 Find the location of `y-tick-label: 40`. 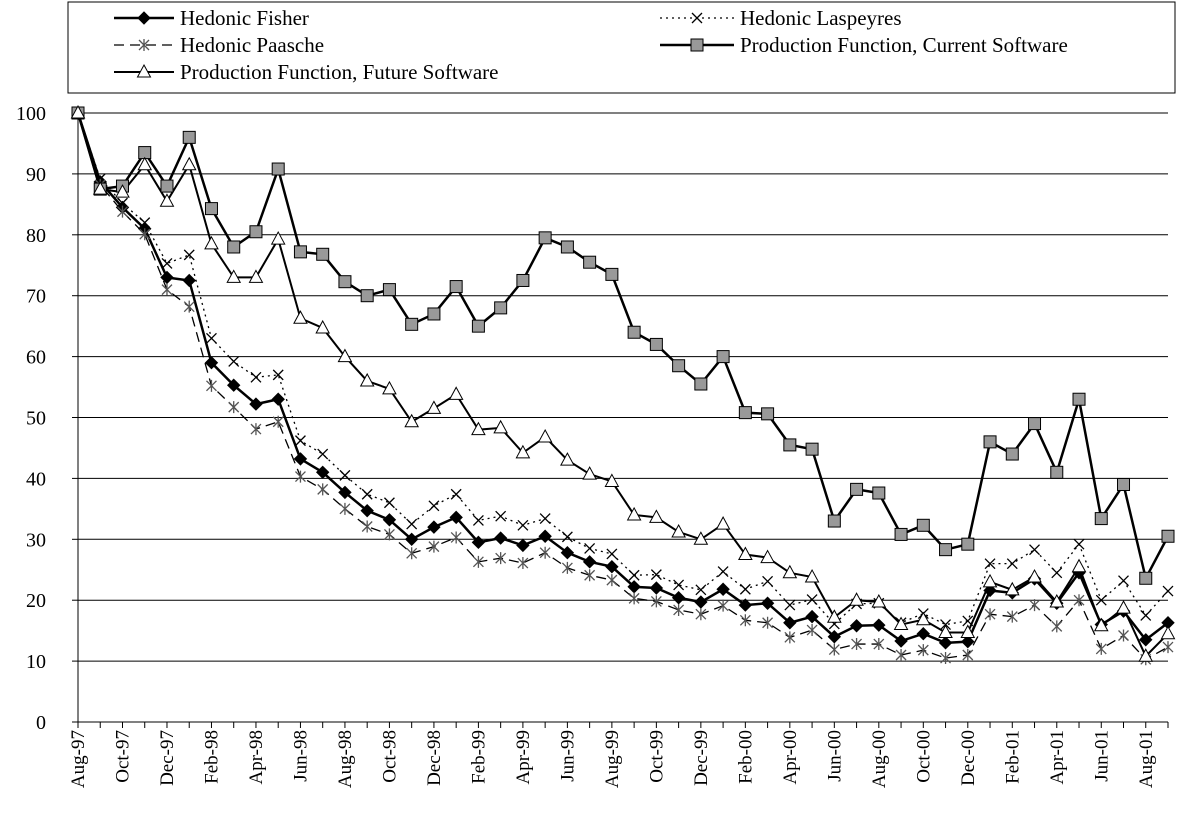

y-tick-label: 40 is located at coordinates (36, 479).